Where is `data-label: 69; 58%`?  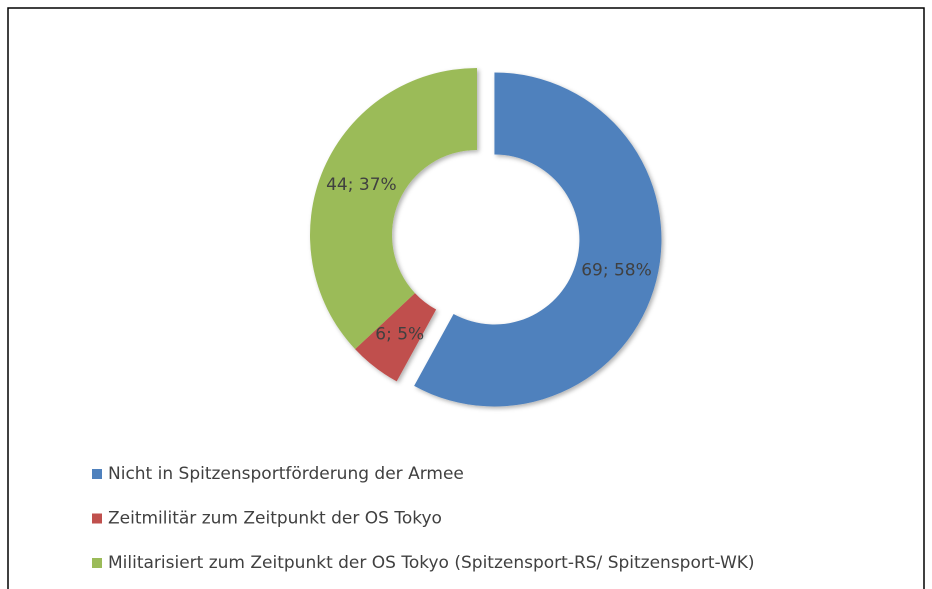
data-label: 69; 58% is located at coordinates (616, 271).